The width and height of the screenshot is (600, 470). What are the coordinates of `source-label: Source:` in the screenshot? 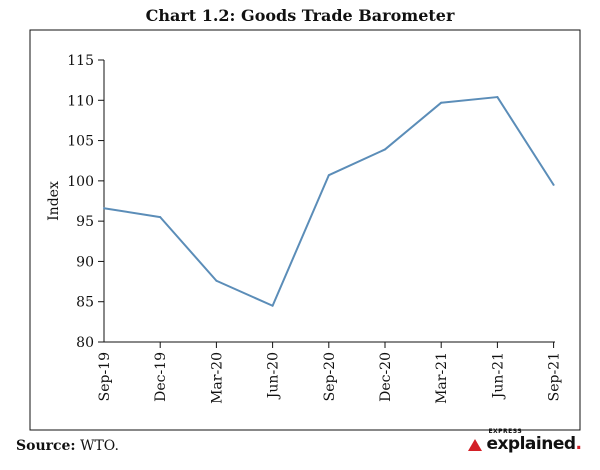 It's located at (46, 446).